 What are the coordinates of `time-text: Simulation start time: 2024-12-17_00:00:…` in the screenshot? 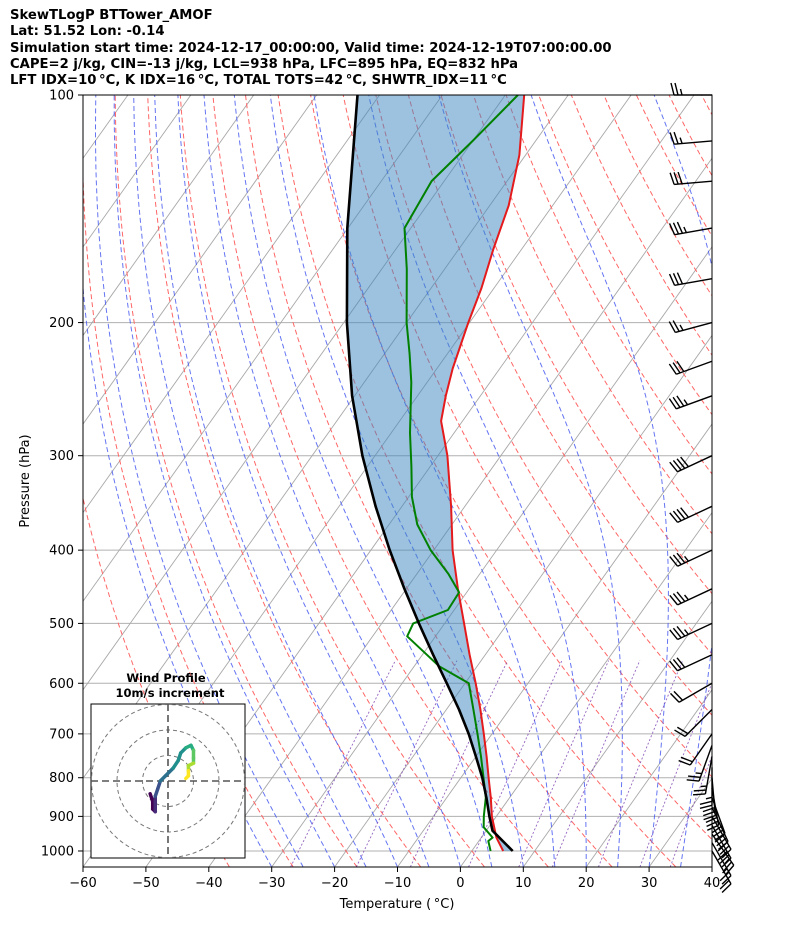 It's located at (311, 48).